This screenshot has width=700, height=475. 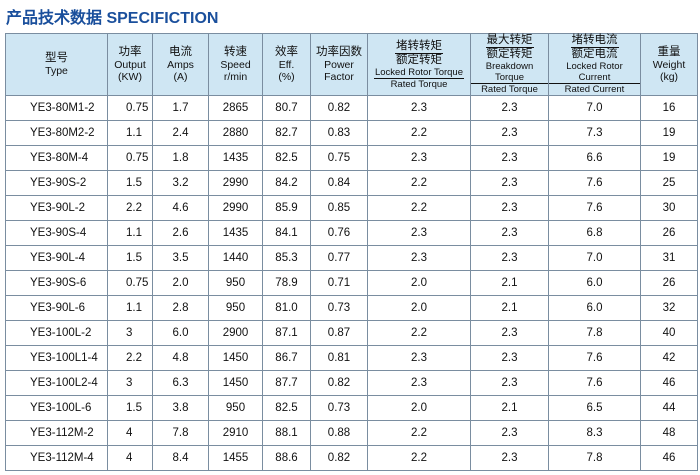 What do you see at coordinates (594, 72) in the screenshot?
I see `header-line: Locked Rotor Current` at bounding box center [594, 72].